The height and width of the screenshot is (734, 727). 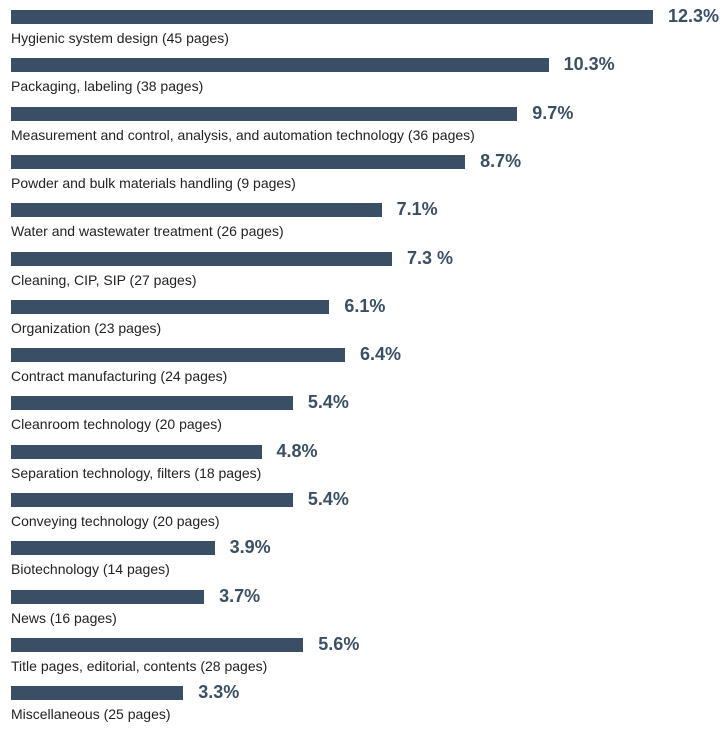 What do you see at coordinates (363, 322) in the screenshot?
I see `bar-row: 6.1% Organization (23 pages)` at bounding box center [363, 322].